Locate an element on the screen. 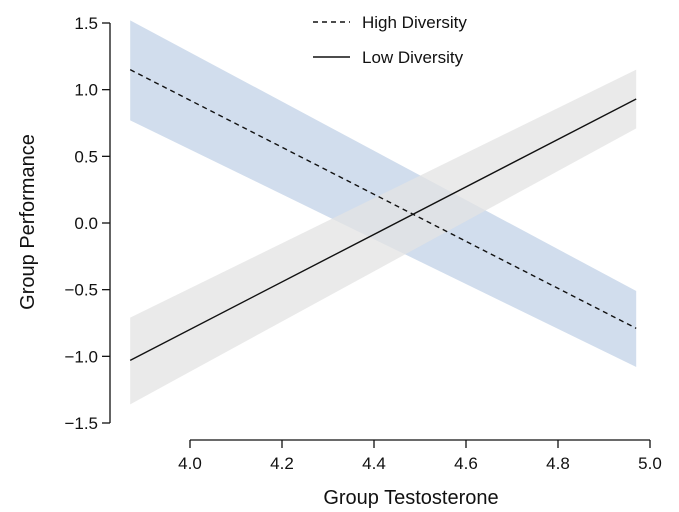 The height and width of the screenshot is (512, 679). y-tick-label: 1.5 is located at coordinates (86, 23).